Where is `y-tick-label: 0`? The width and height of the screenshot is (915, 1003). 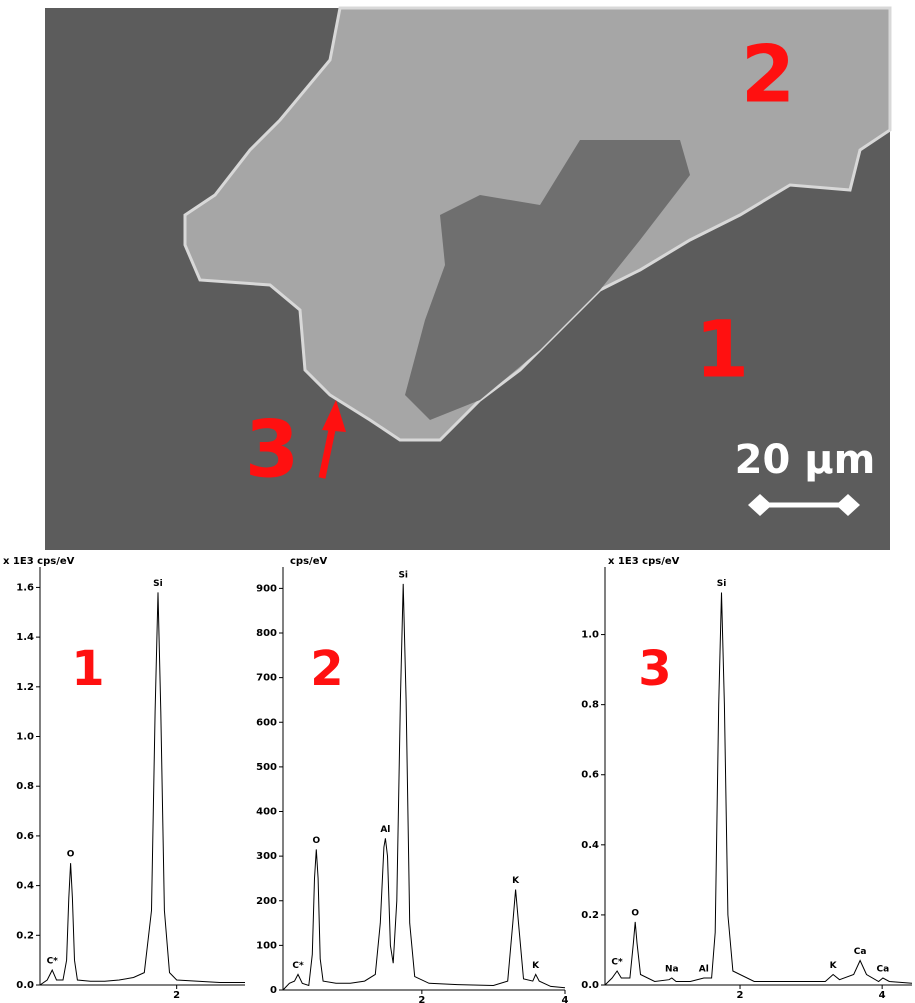
y-tick-label: 0 is located at coordinates (273, 990).